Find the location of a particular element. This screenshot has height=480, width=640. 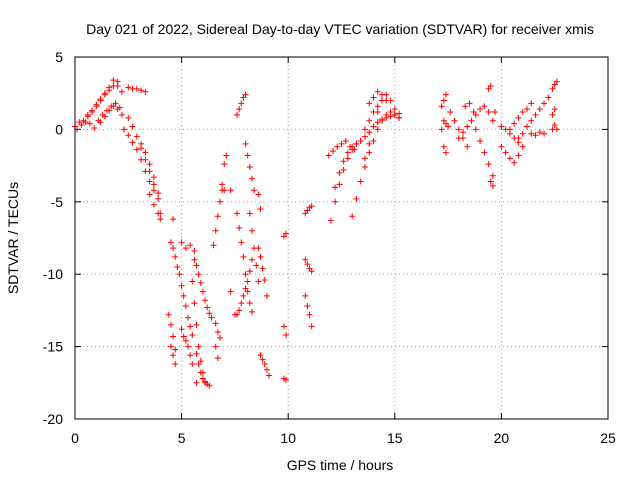

series-arc64 is located at coordinates (554, 85).